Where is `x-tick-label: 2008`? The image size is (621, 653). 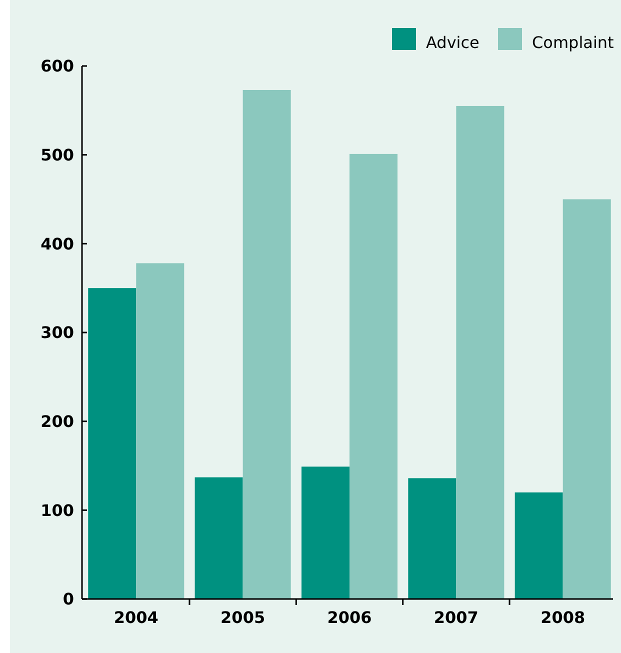
x-tick-label: 2008 is located at coordinates (563, 617).